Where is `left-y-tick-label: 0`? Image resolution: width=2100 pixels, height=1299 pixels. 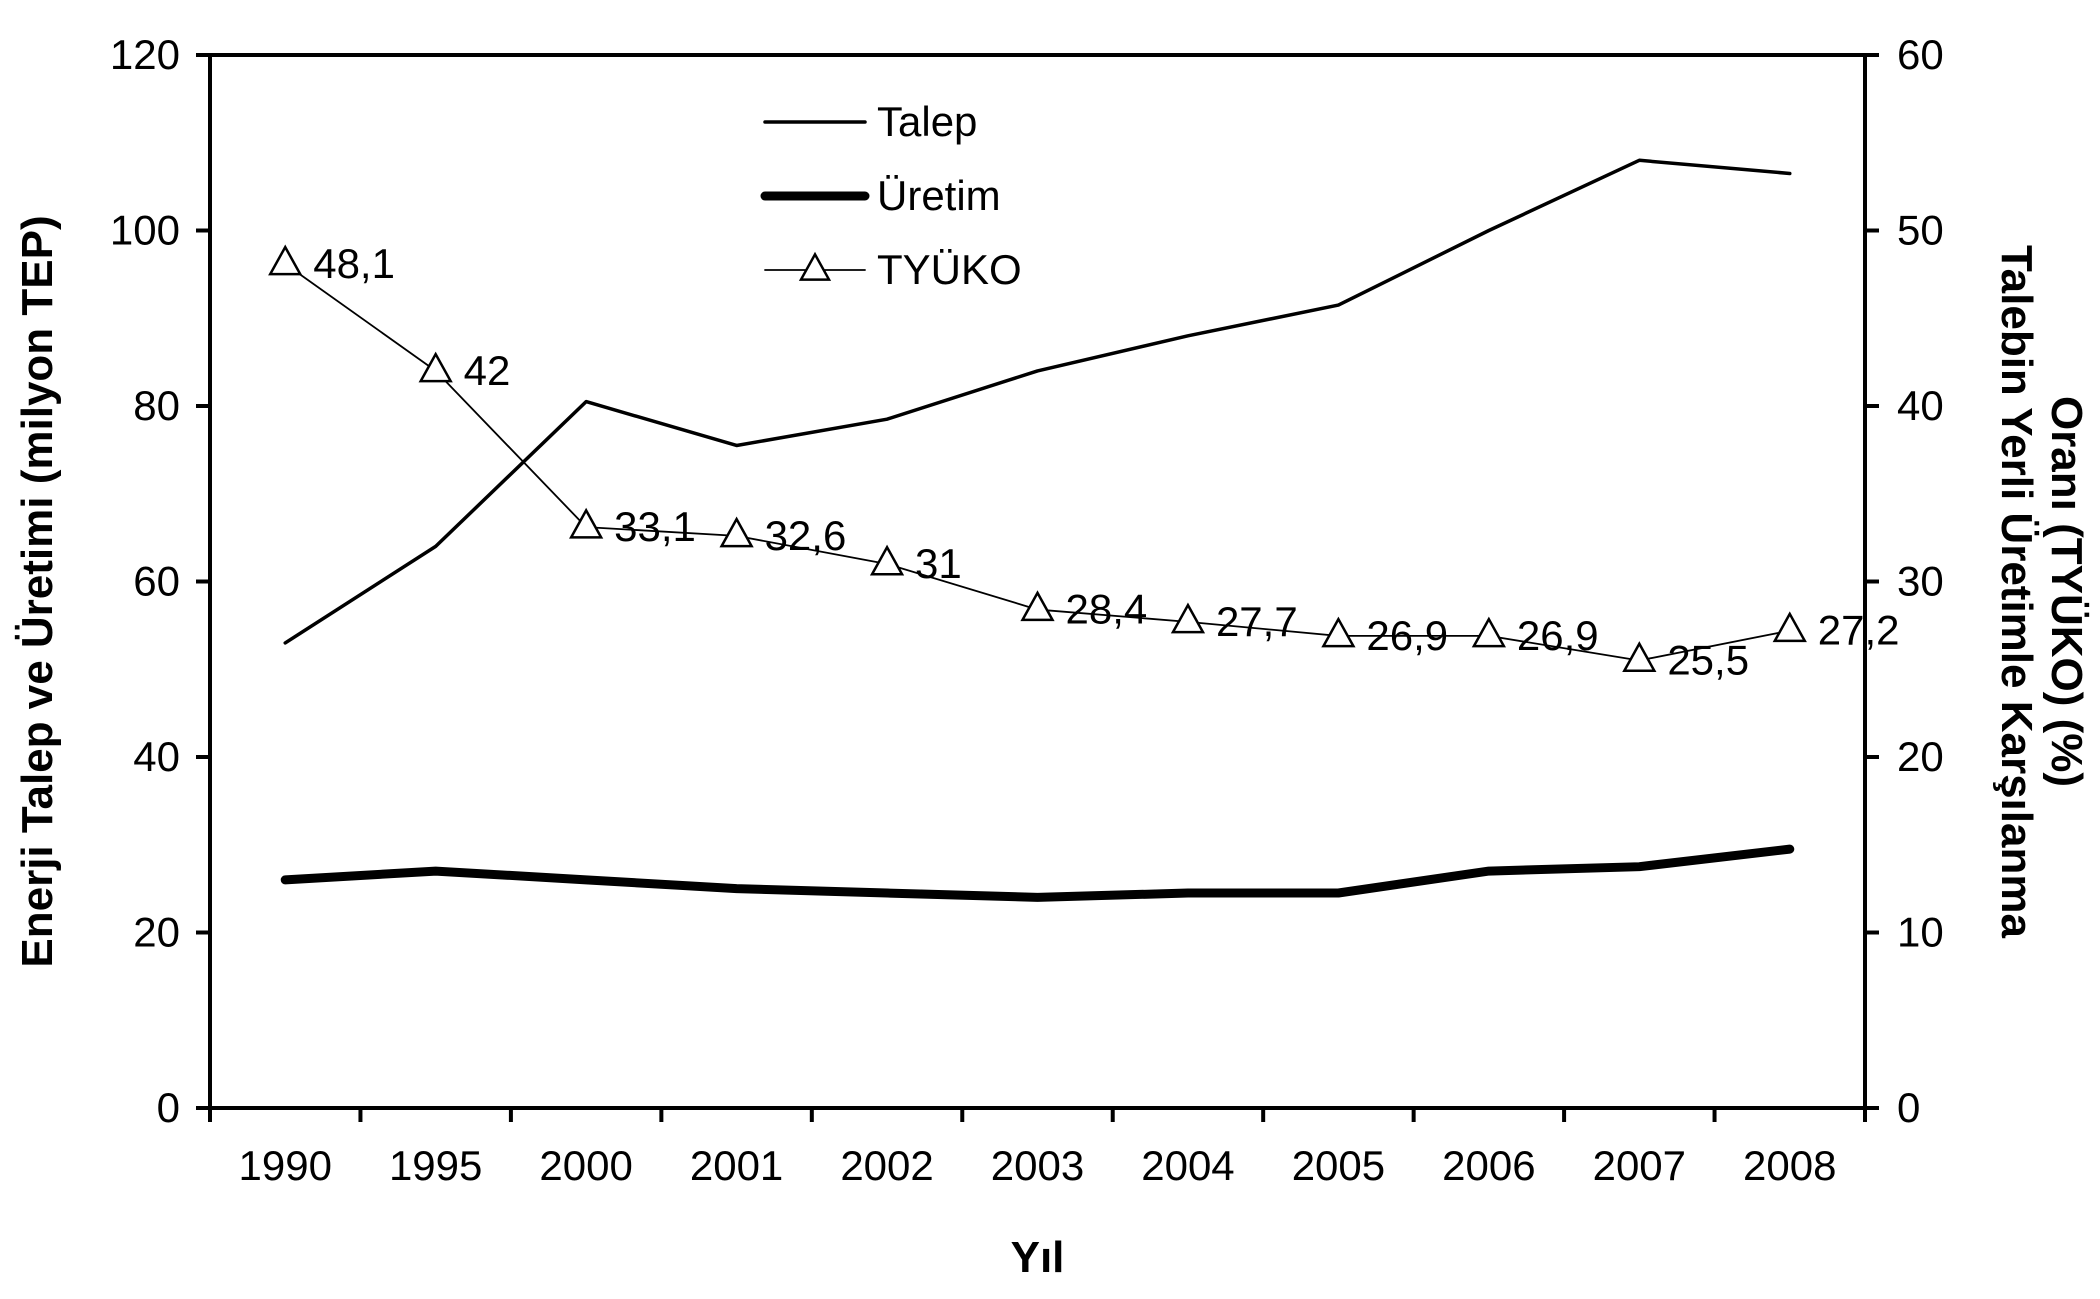 left-y-tick-label: 0 is located at coordinates (168, 1107).